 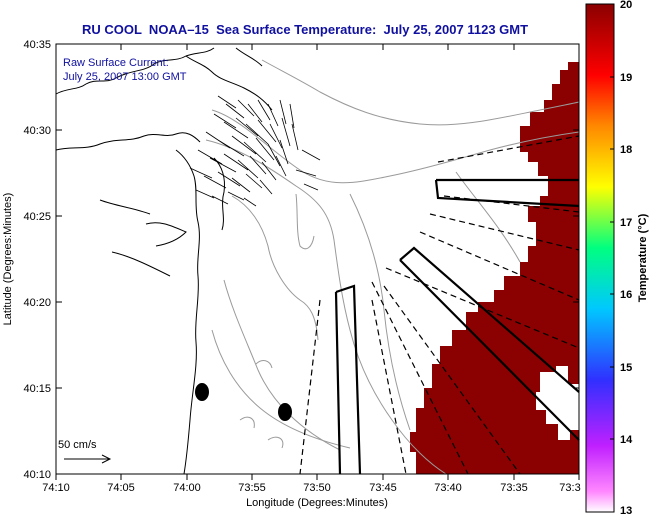 I want to click on colorbar-tick: 17, so click(x=626, y=223).